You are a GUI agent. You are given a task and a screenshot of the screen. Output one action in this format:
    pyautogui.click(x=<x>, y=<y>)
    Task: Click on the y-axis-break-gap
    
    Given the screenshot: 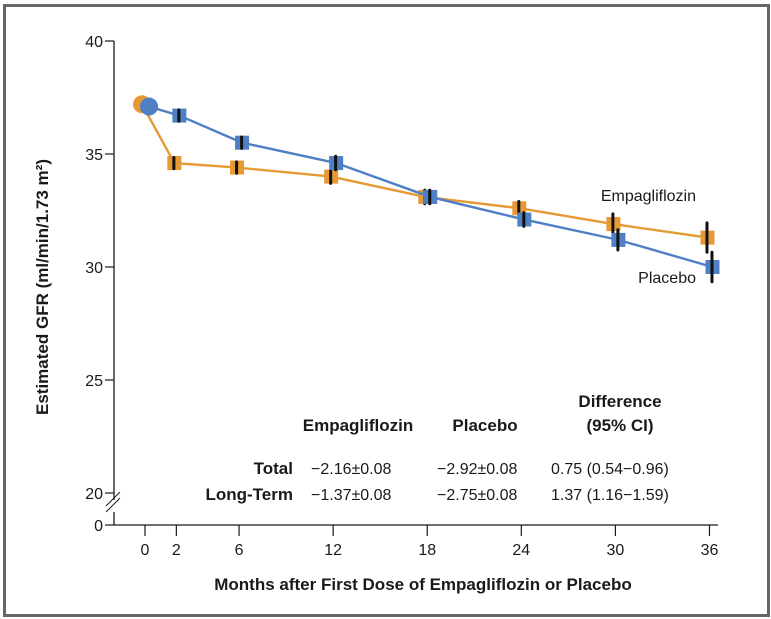 What is the action you would take?
    pyautogui.click(x=114, y=506)
    